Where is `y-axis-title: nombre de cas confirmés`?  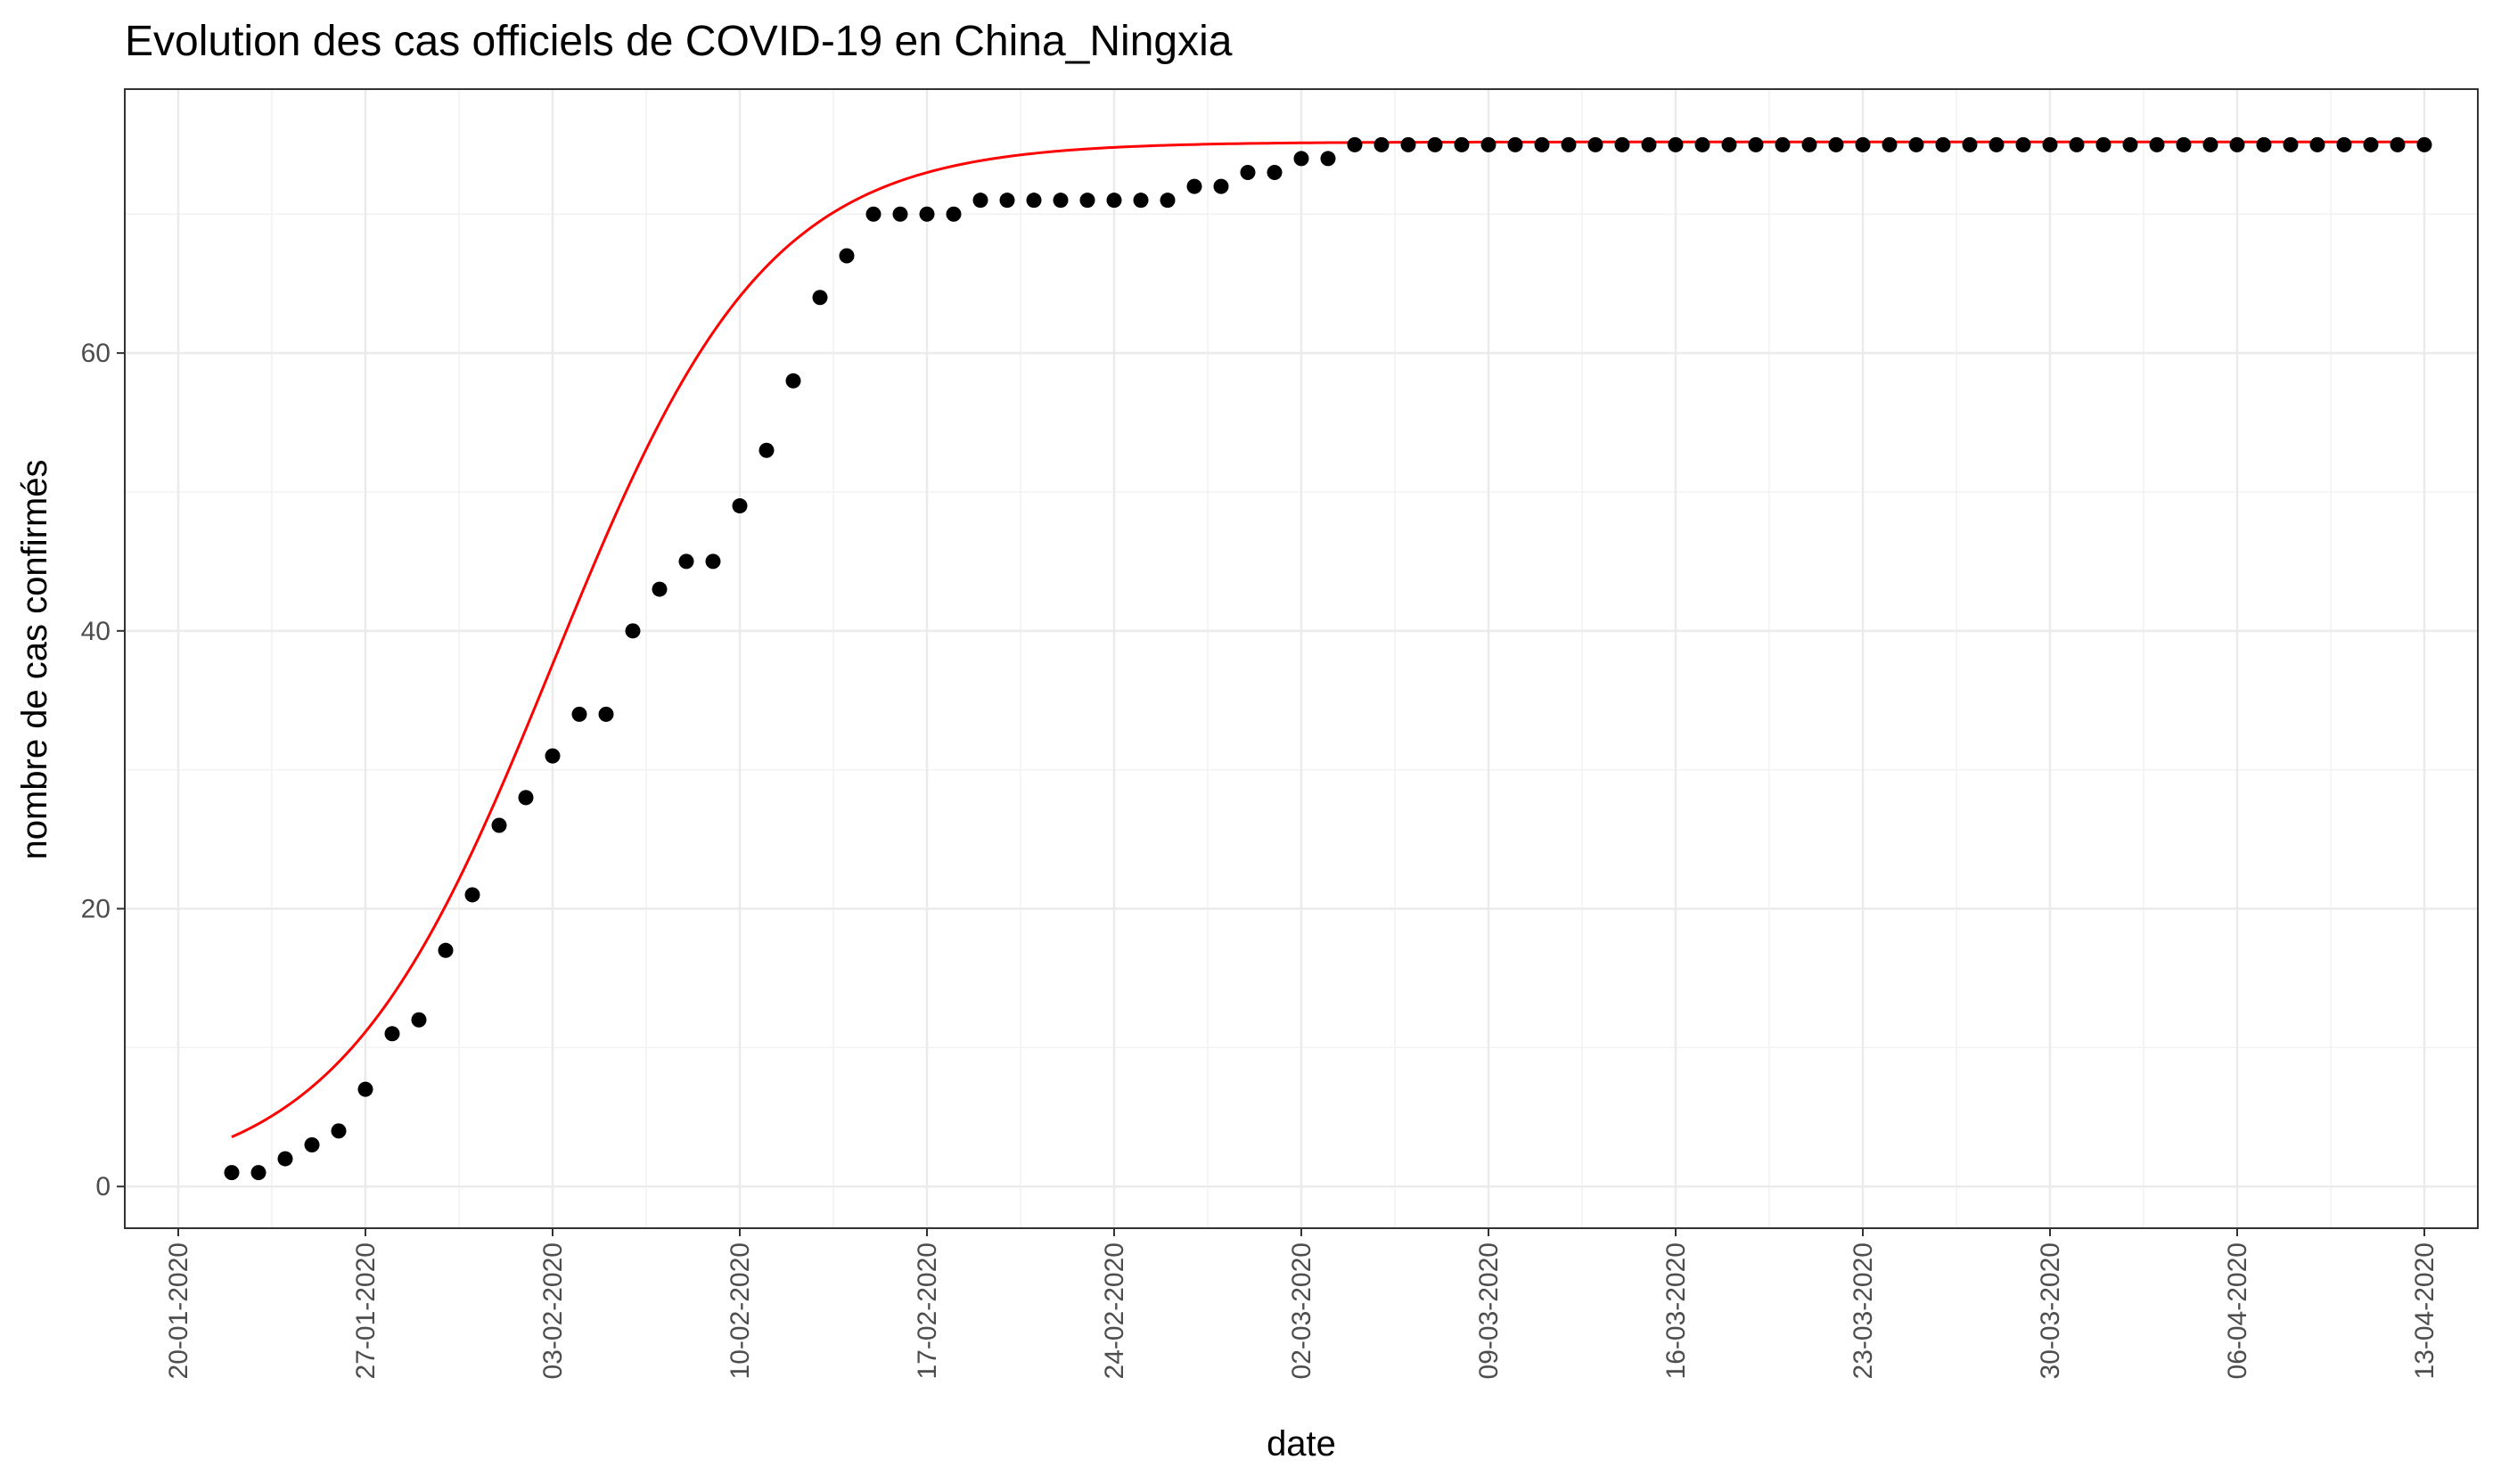 y-axis-title: nombre de cas confirmés is located at coordinates (34, 659).